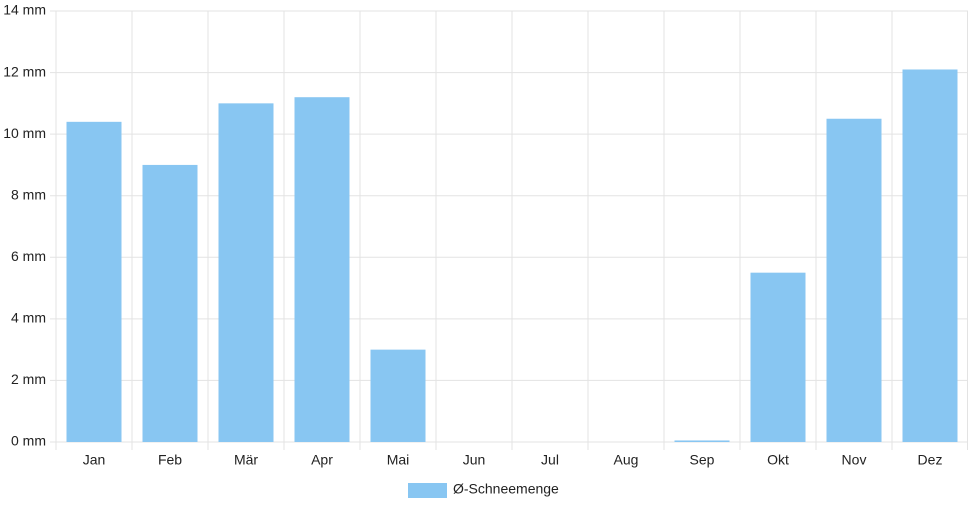  Describe the element at coordinates (28, 379) in the screenshot. I see `y-tick-label: 2 mm` at that location.